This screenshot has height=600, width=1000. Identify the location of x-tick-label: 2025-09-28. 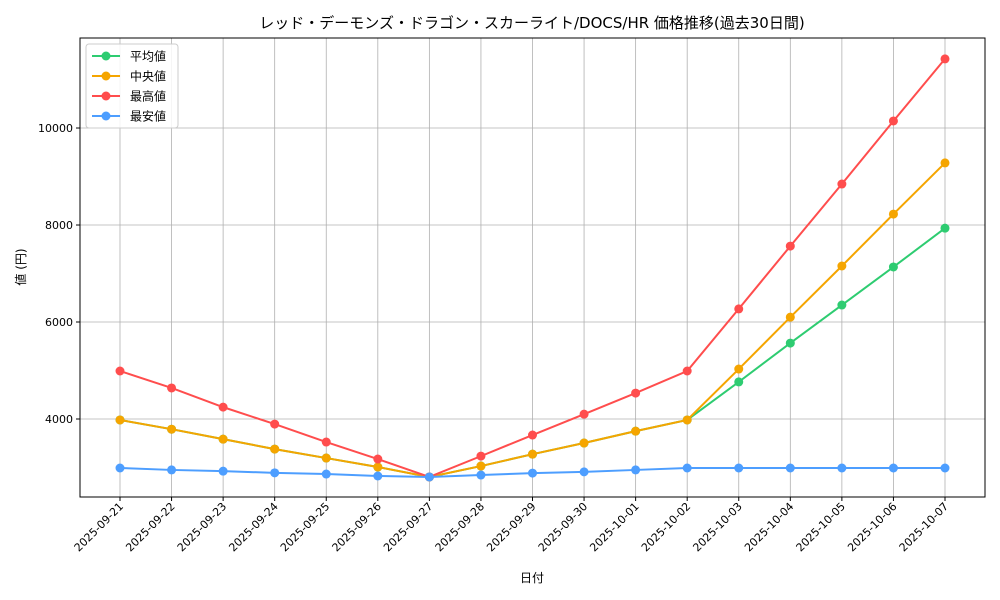
(460, 527).